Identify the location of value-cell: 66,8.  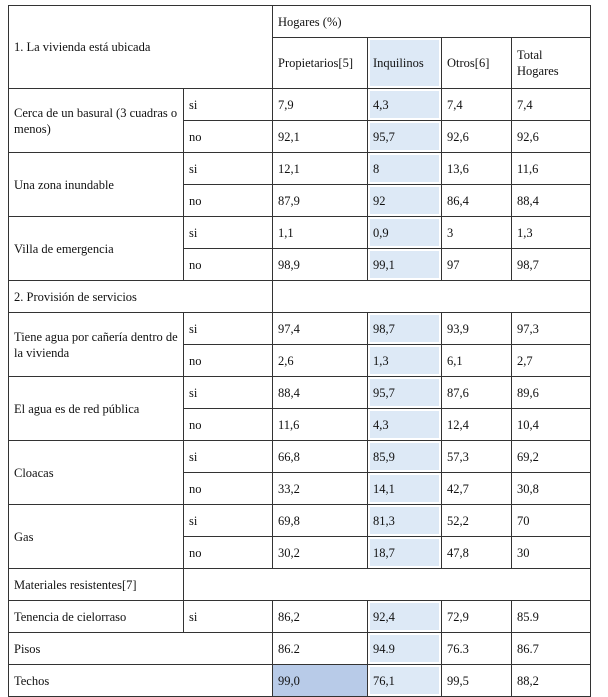
(320, 456).